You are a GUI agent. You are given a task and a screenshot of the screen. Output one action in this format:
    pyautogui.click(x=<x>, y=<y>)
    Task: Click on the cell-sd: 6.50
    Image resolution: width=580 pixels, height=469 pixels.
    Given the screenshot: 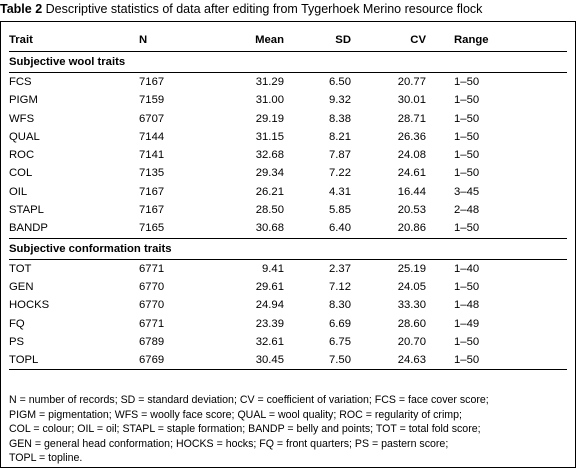 What is the action you would take?
    pyautogui.click(x=340, y=82)
    